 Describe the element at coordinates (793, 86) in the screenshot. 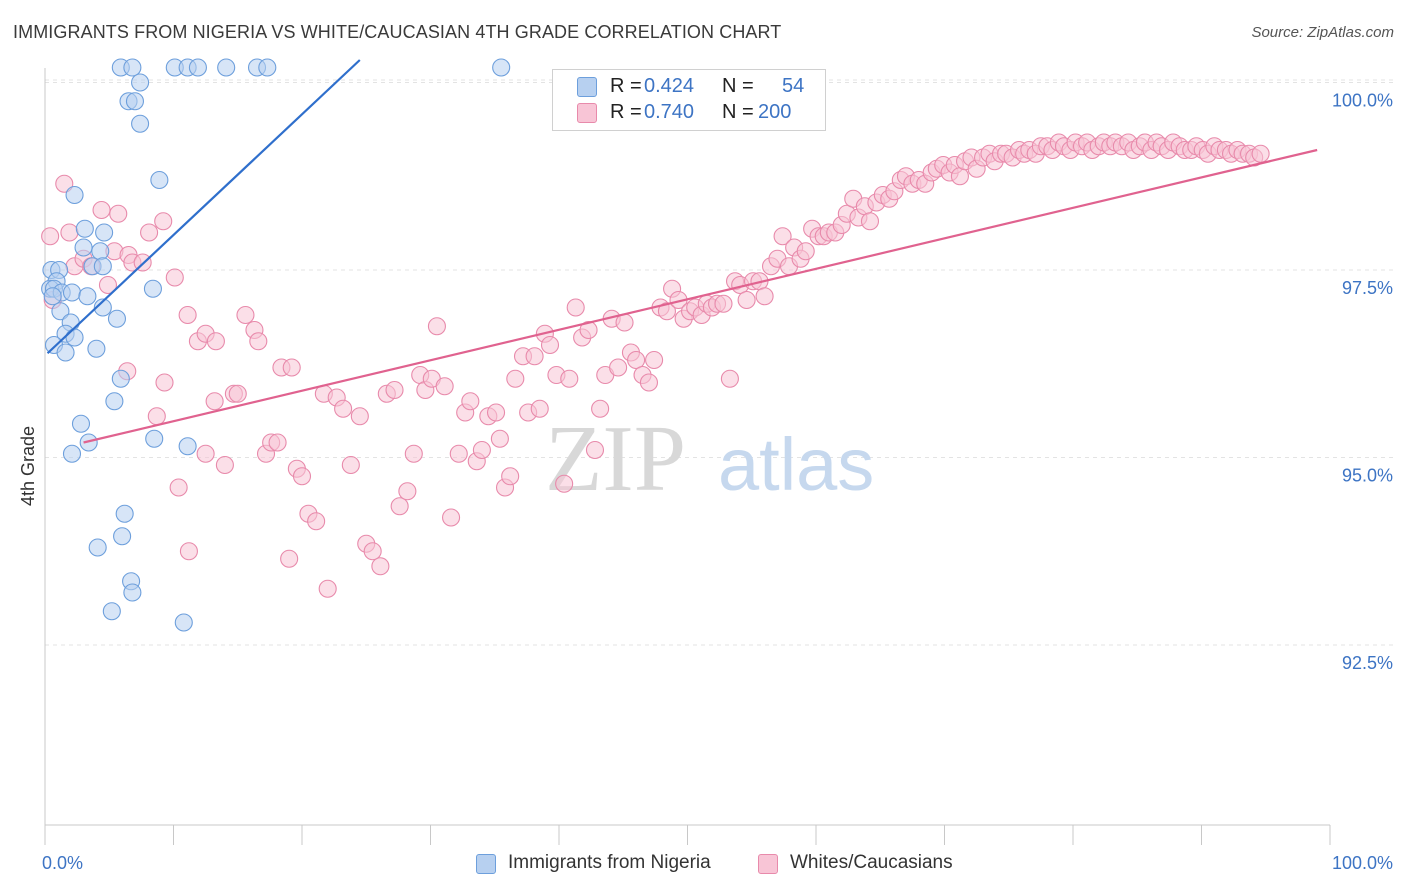

I see `legend-n-value: 54` at that location.